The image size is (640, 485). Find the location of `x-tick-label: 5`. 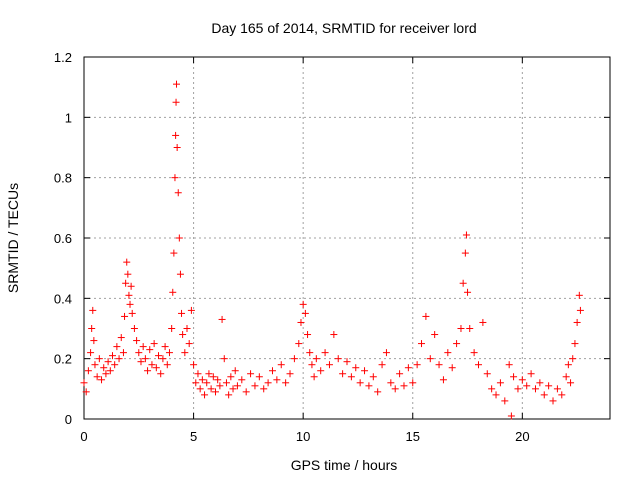

x-tick-label: 5 is located at coordinates (193, 436).